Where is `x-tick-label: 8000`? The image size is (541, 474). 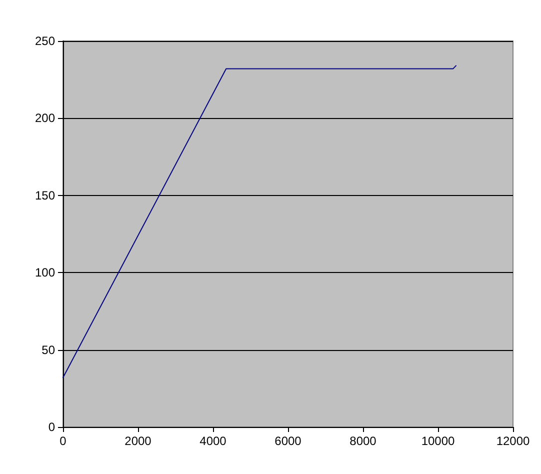
x-tick-label: 8000 is located at coordinates (363, 441).